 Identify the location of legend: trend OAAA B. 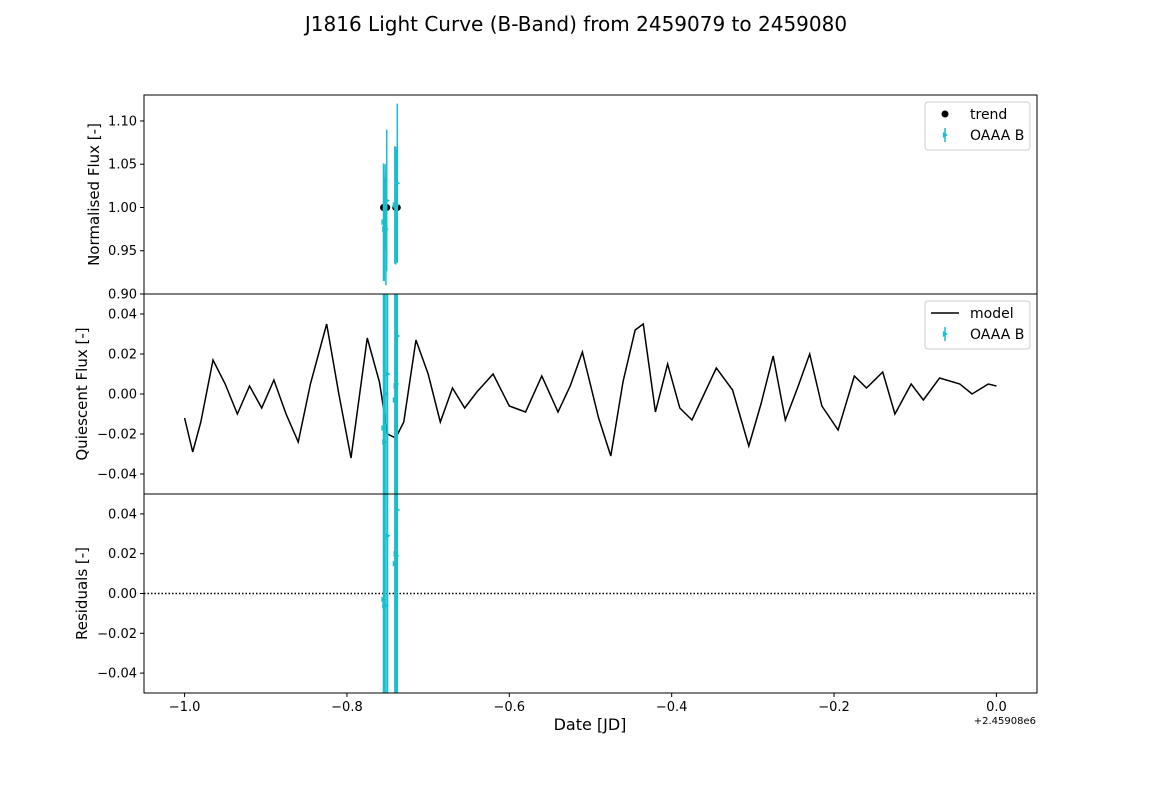
(977, 126).